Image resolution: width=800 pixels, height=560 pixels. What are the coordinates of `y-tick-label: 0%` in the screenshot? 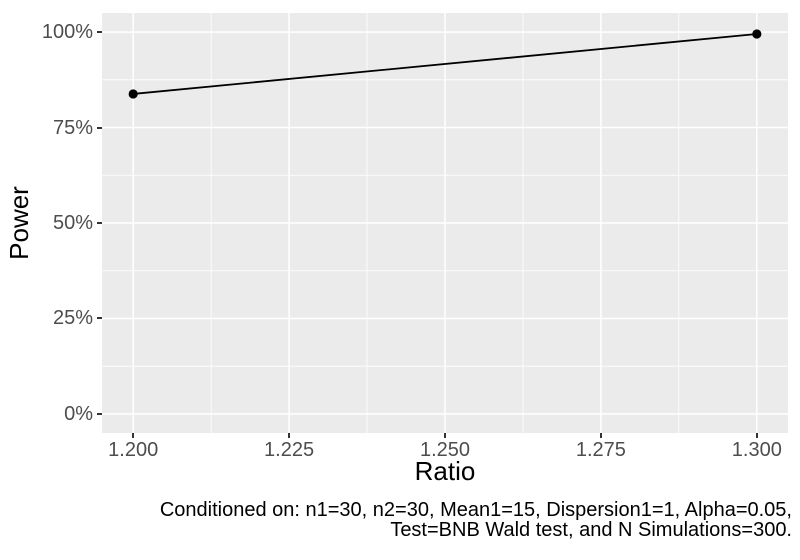 It's located at (78, 413).